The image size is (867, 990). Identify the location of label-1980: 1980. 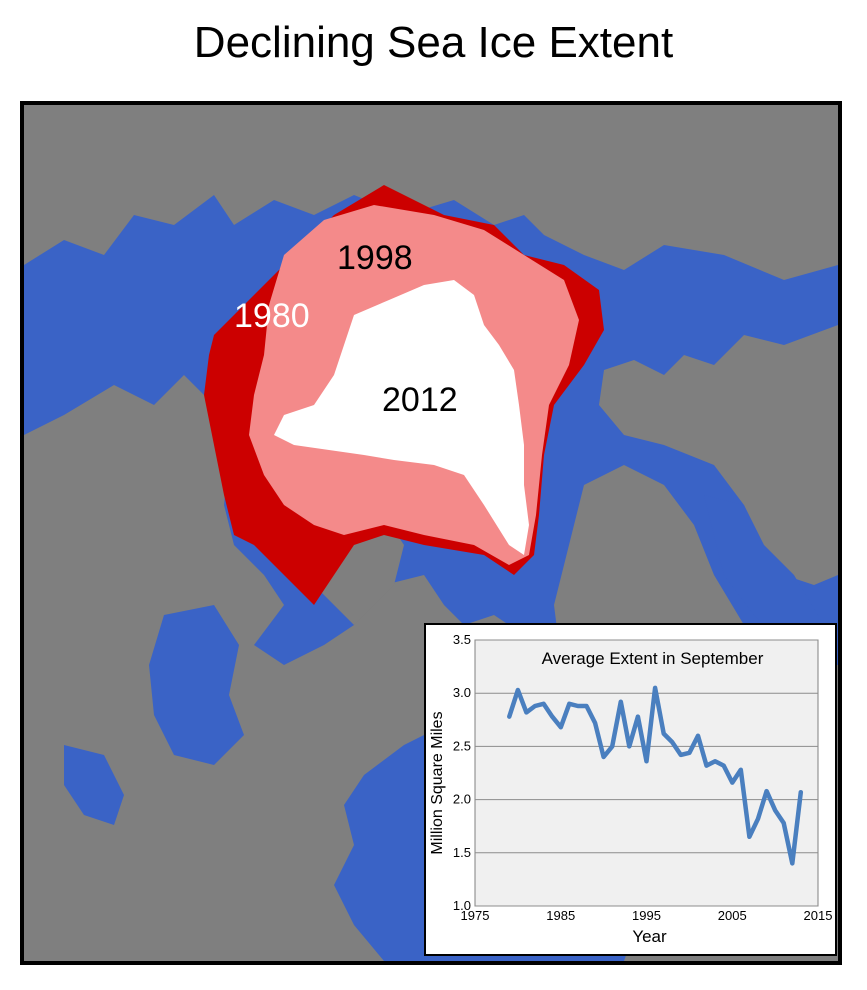
(272, 316).